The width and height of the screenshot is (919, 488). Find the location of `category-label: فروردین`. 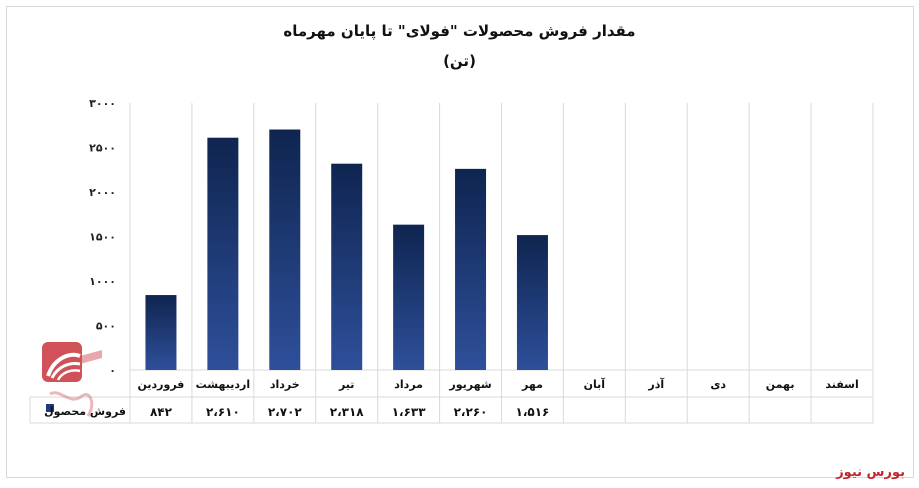

category-label: فروردین is located at coordinates (161, 384).